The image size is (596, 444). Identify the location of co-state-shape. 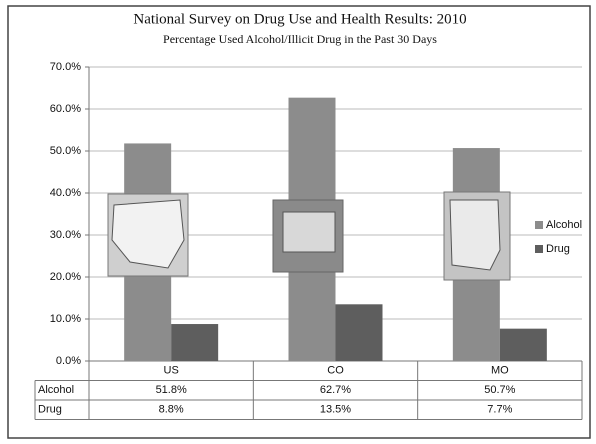
(309, 232).